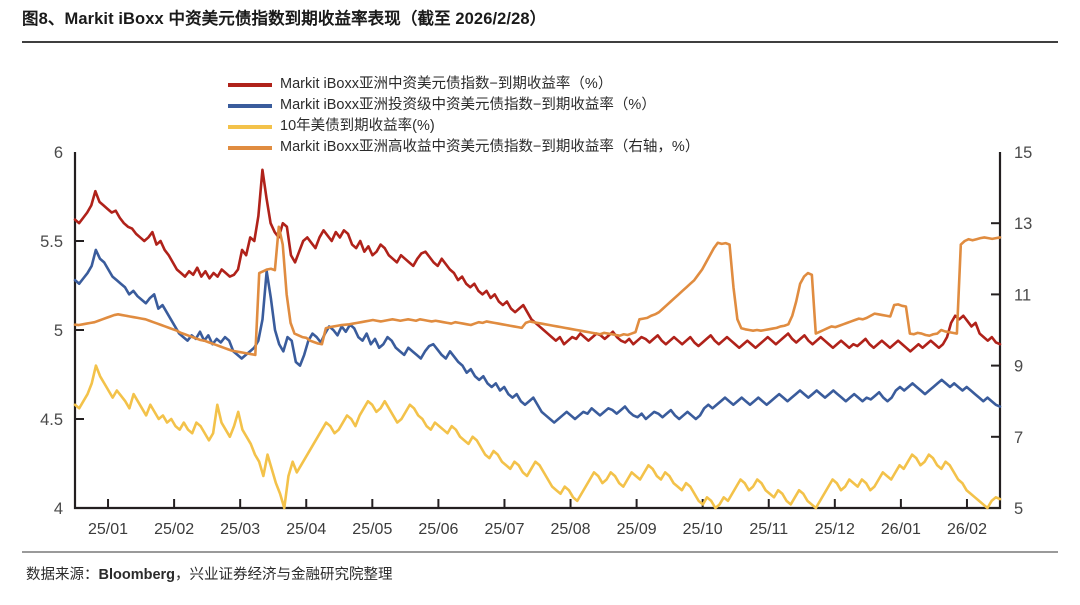 Image resolution: width=1080 pixels, height=605 pixels. What do you see at coordinates (284, 575) in the screenshot?
I see `source-suffix: ，兴业证券经济与金融研究院整理` at bounding box center [284, 575].